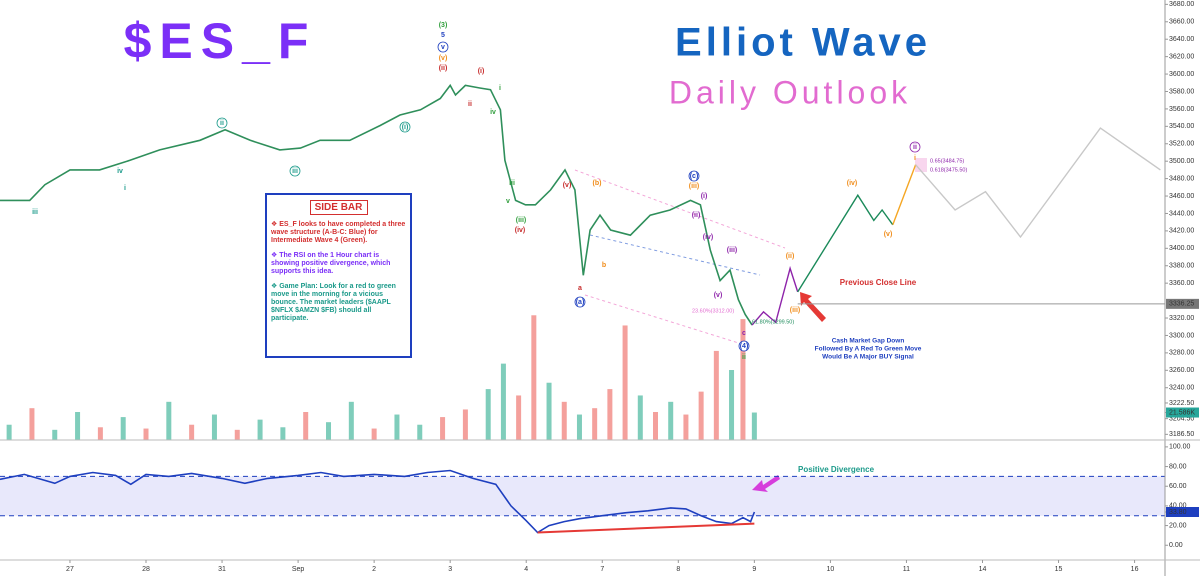 The height and width of the screenshot is (576, 1200). I want to click on x-tick-label: 10, so click(831, 569).